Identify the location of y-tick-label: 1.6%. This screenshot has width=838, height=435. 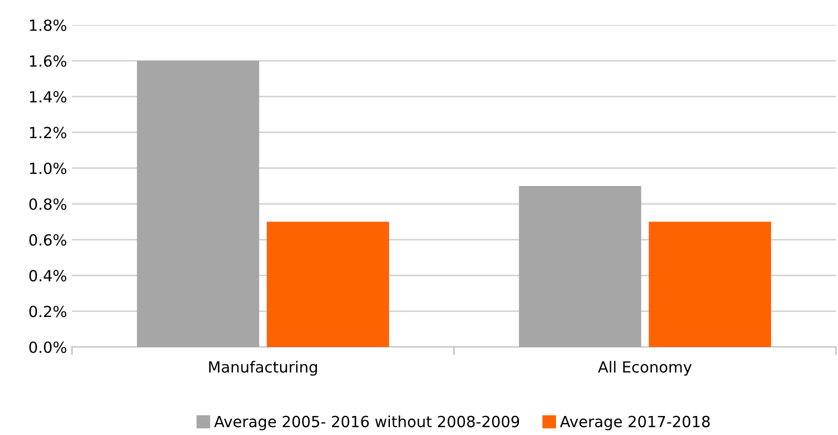
(48, 61).